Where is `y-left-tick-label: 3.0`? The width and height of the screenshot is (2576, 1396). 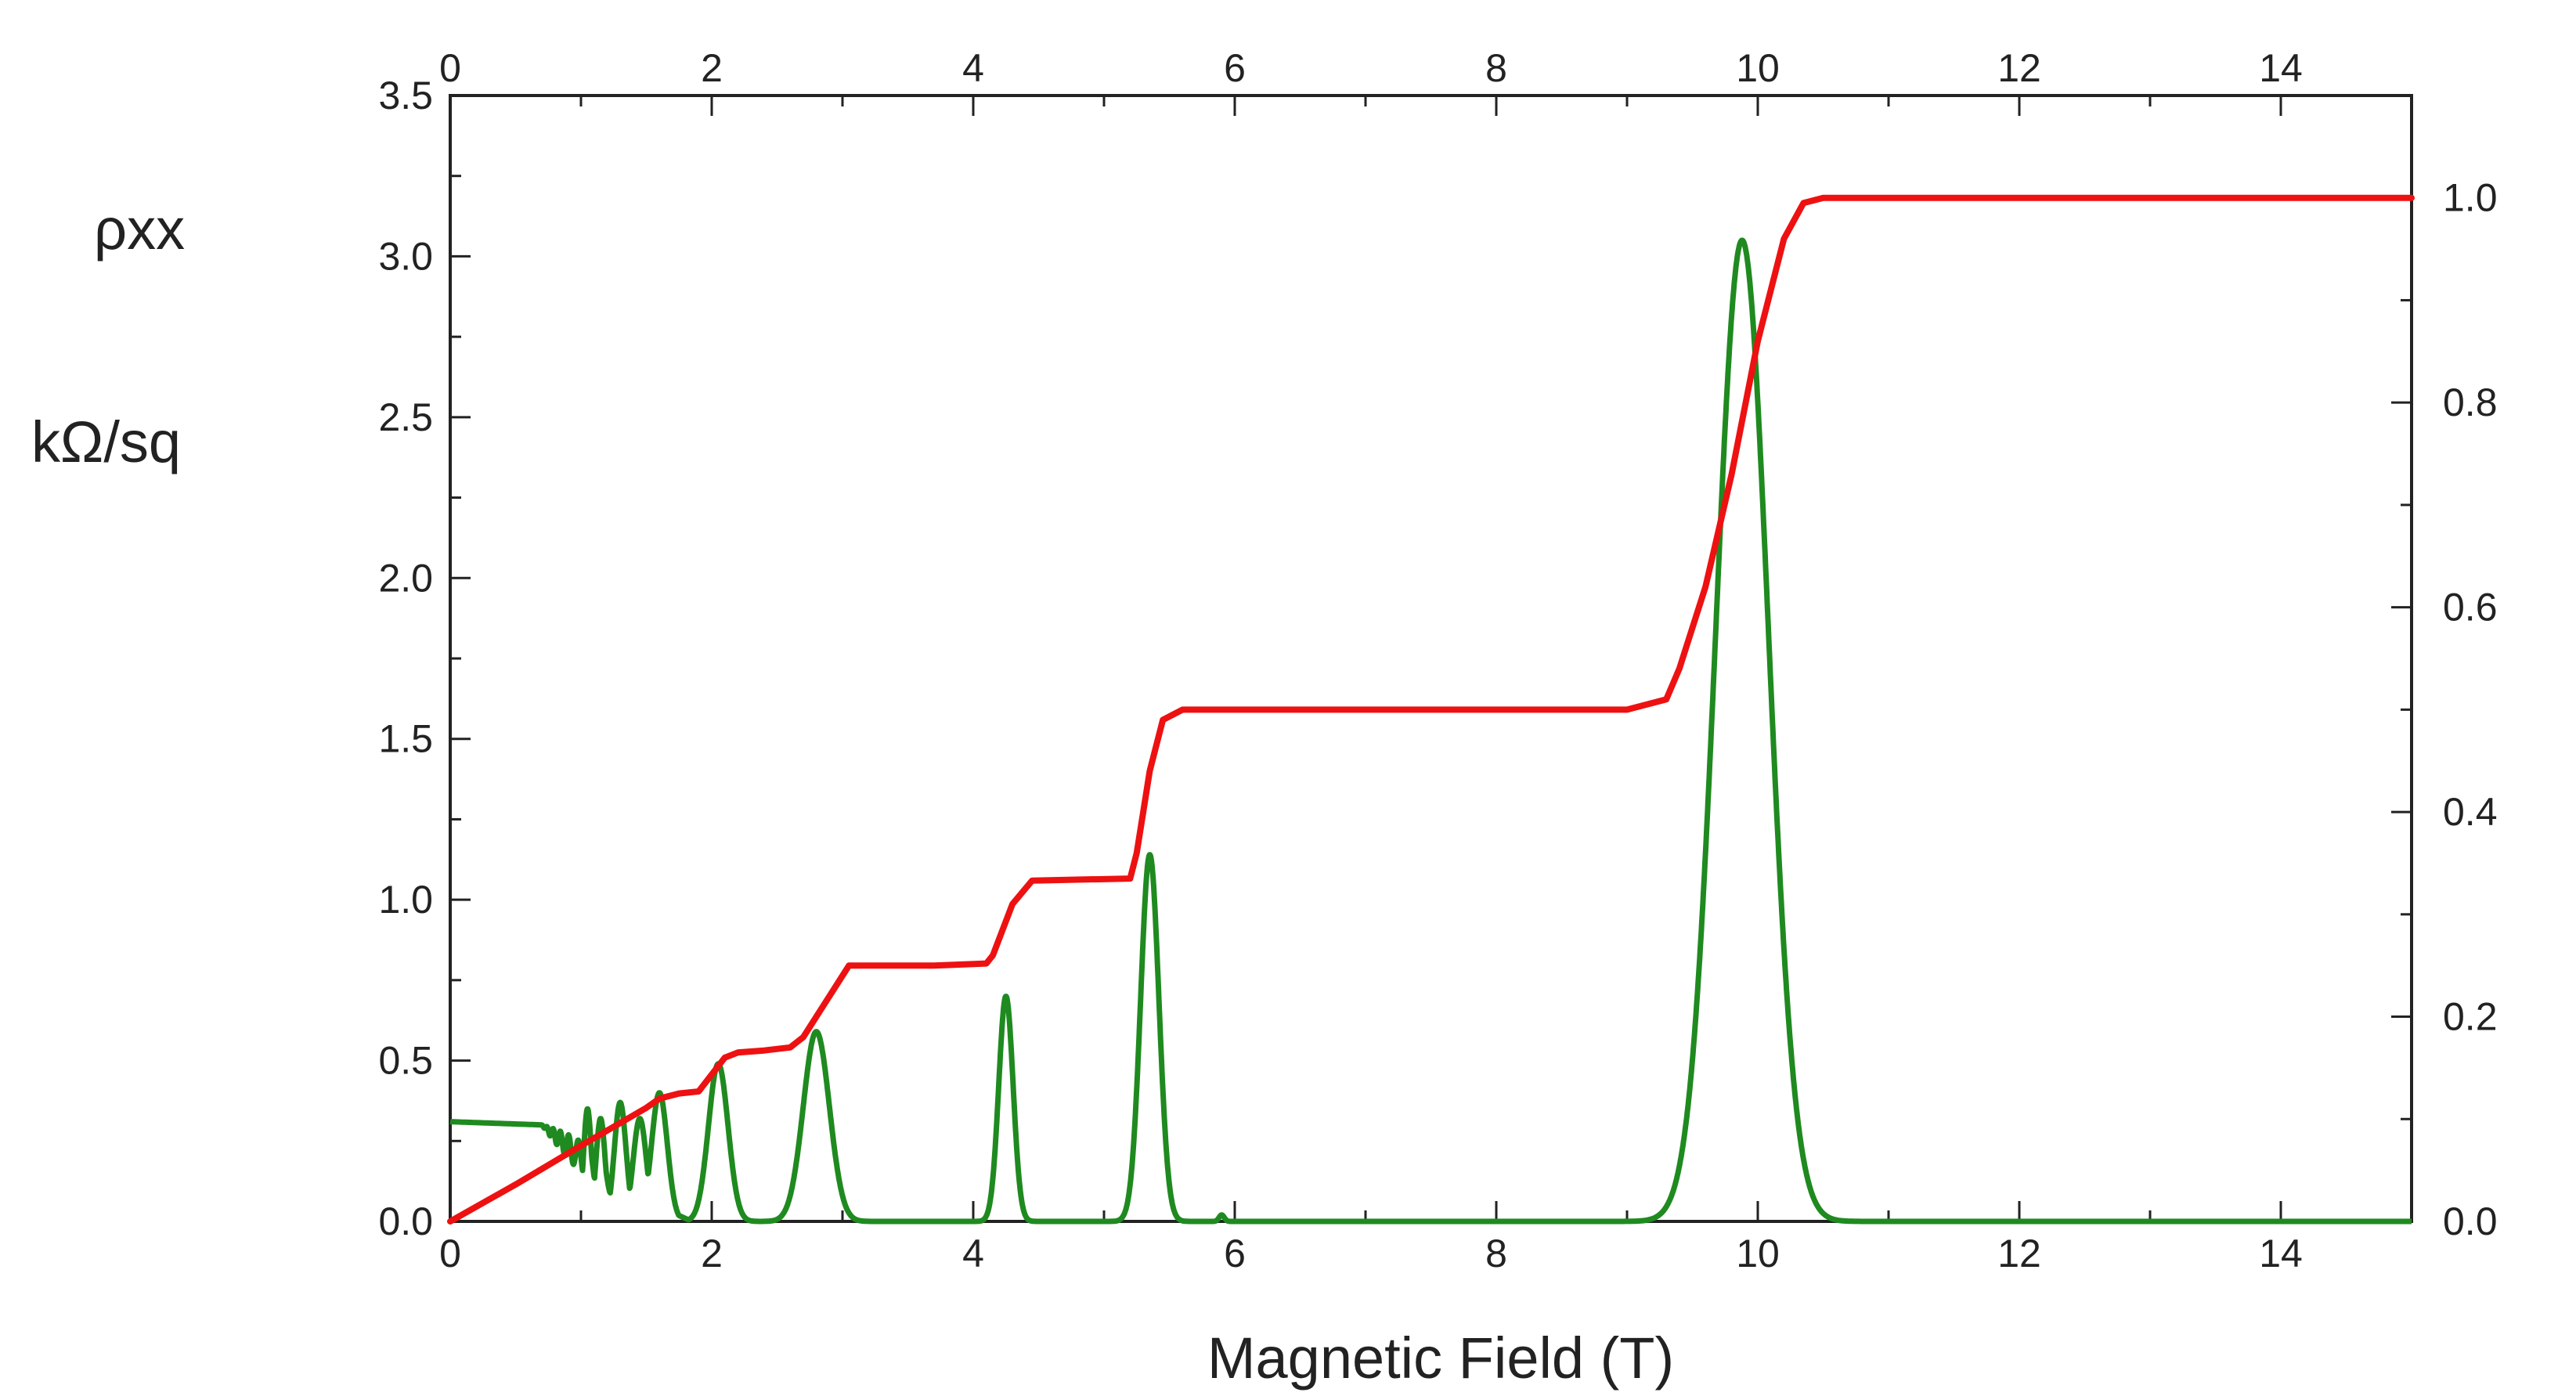
y-left-tick-label: 3.0 is located at coordinates (406, 256).